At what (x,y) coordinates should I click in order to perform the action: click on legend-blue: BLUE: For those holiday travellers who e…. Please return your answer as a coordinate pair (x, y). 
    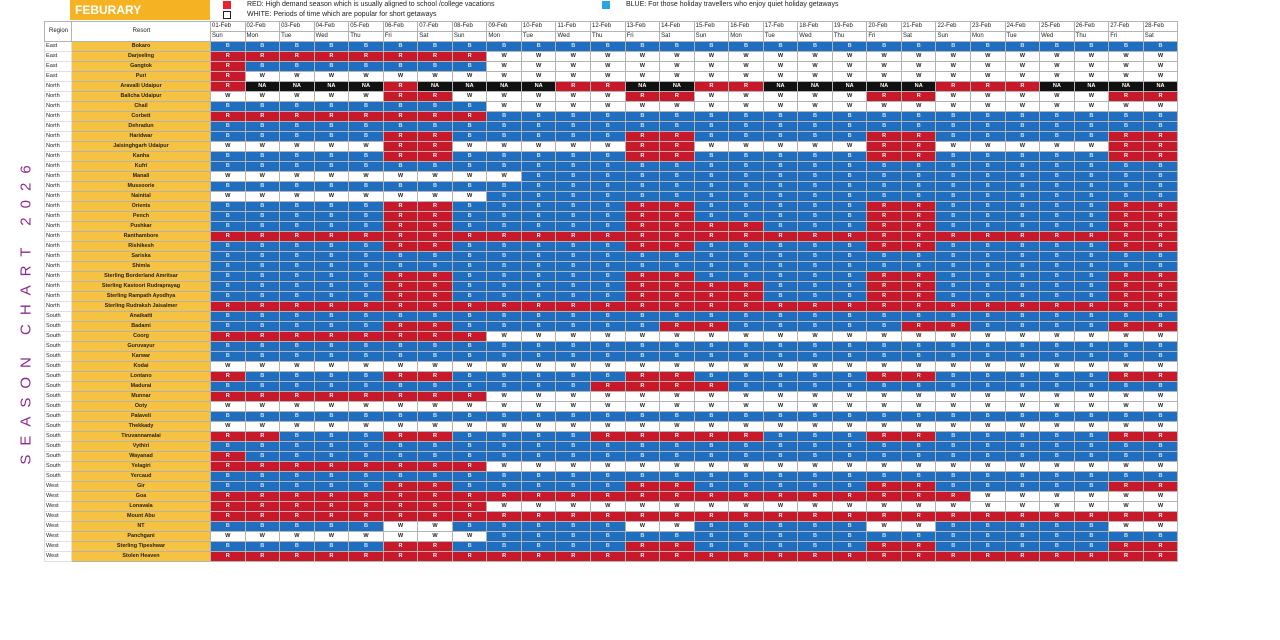
    Looking at the image, I should click on (720, 5).